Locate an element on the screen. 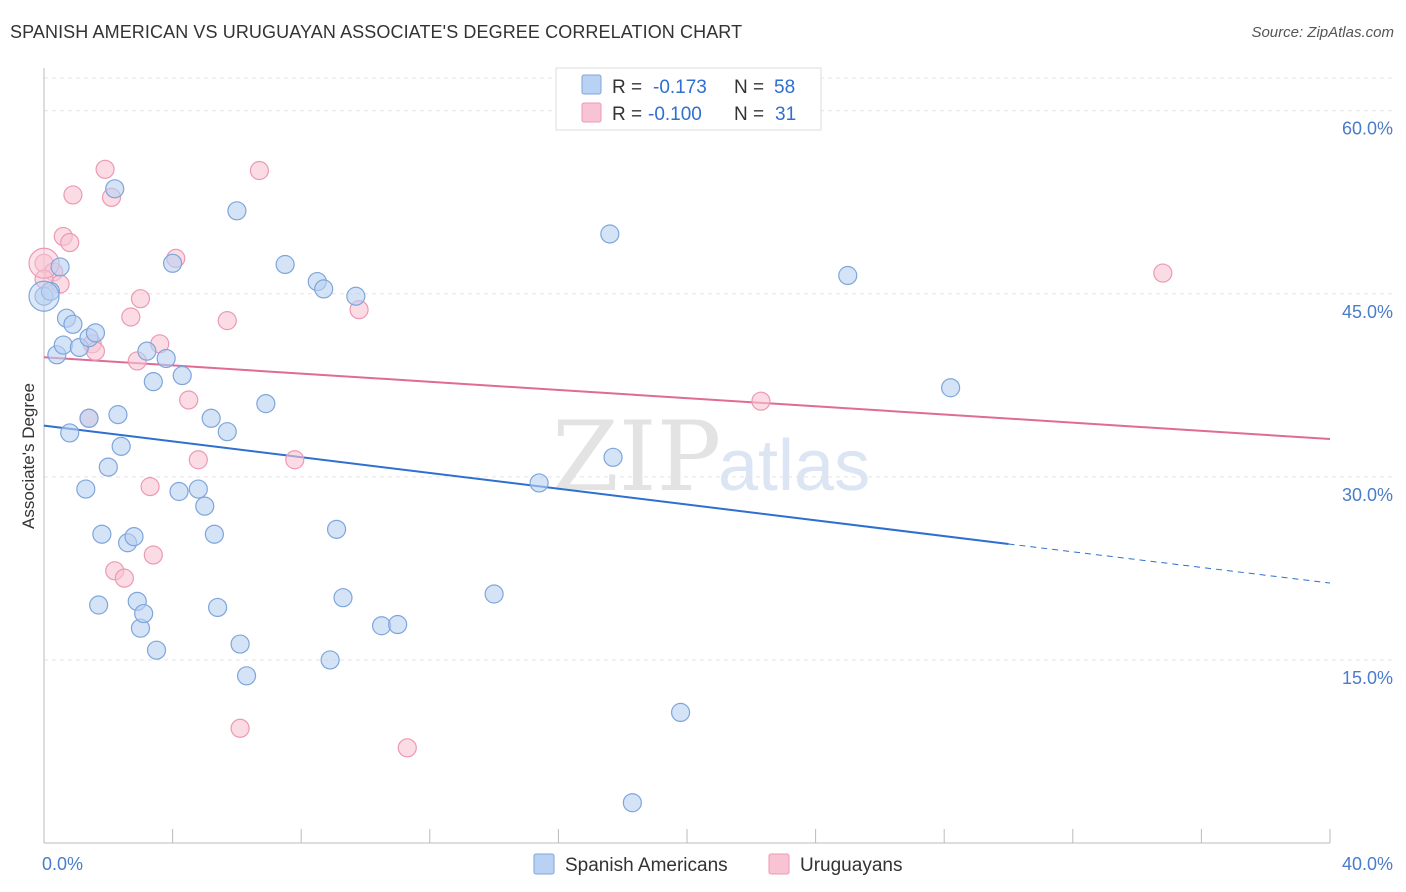  legend-r-label-2: R = is located at coordinates (627, 114).